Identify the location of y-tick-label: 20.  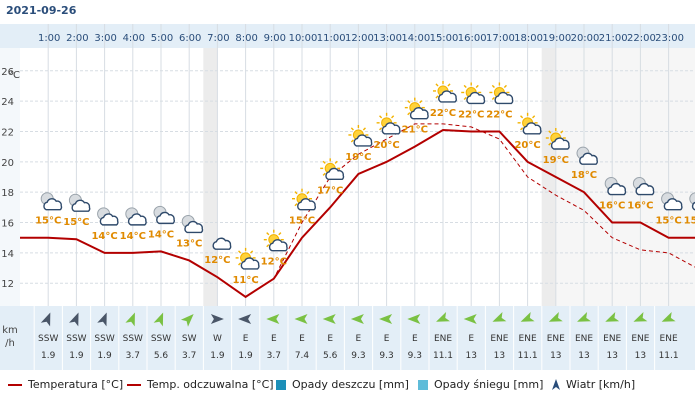
(7, 163).